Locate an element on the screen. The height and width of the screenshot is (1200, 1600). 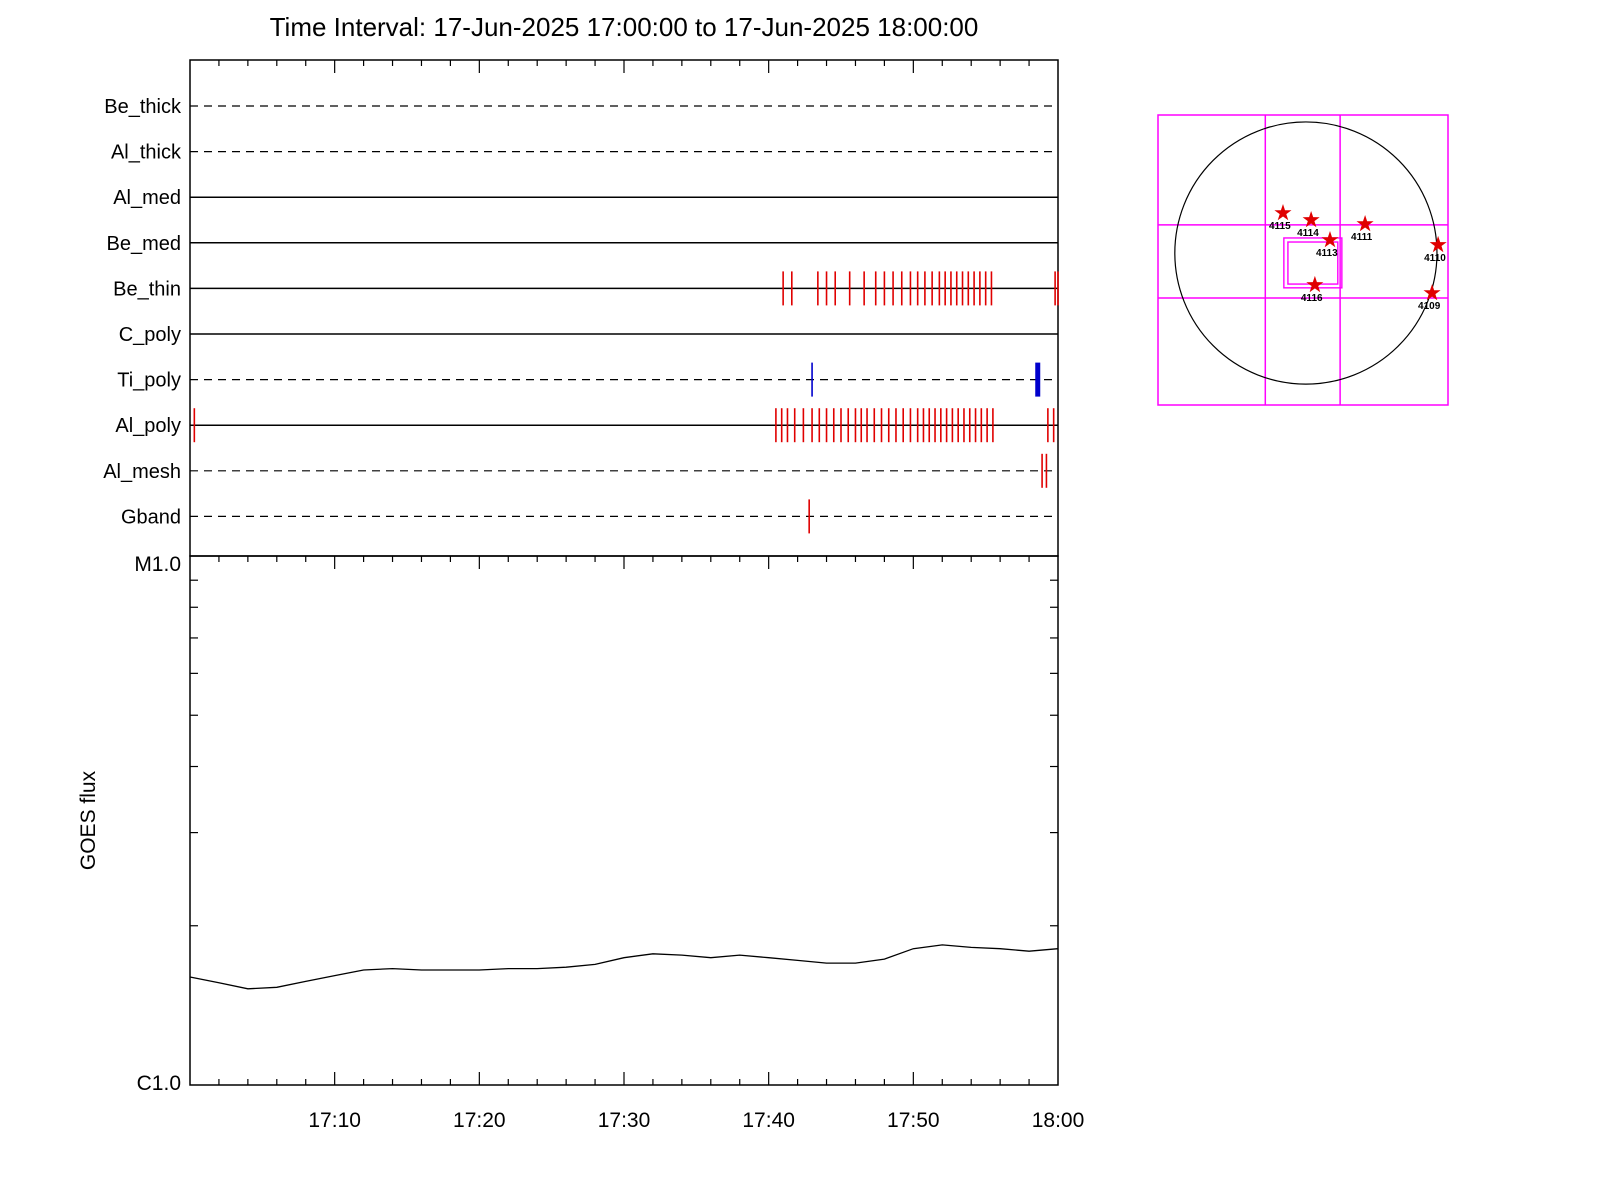
solar-pointing-map: 4115 4114 4113 4111 4110 4116 4109 is located at coordinates (1303, 260).